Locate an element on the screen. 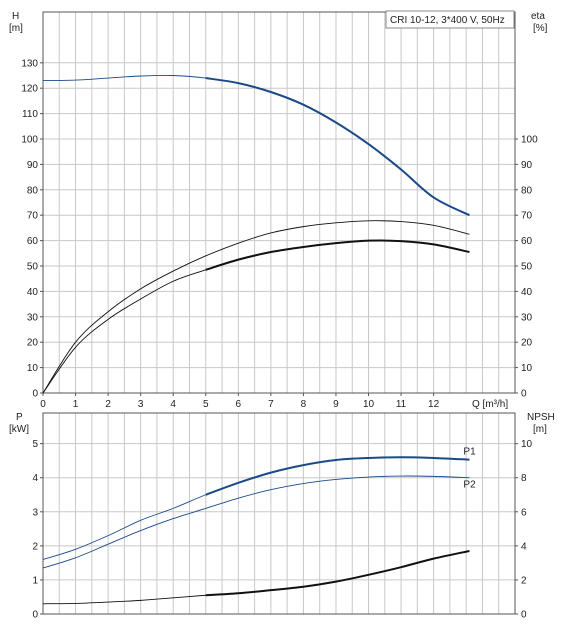 The height and width of the screenshot is (629, 565). x-tick-label: 1 is located at coordinates (76, 404).